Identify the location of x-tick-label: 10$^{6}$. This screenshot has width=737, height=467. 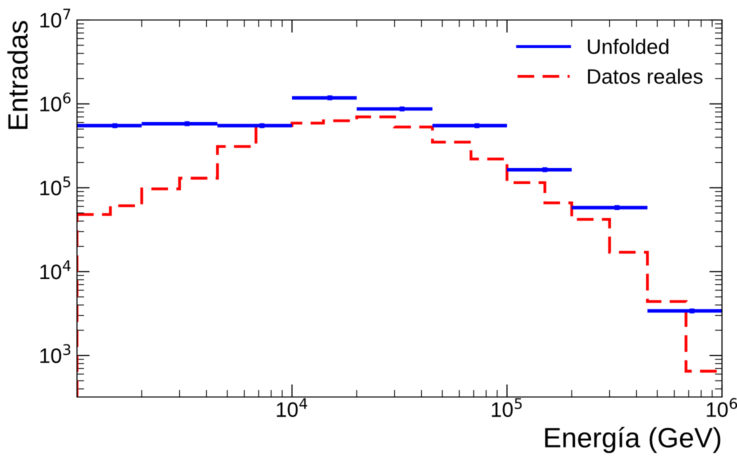
(721, 408).